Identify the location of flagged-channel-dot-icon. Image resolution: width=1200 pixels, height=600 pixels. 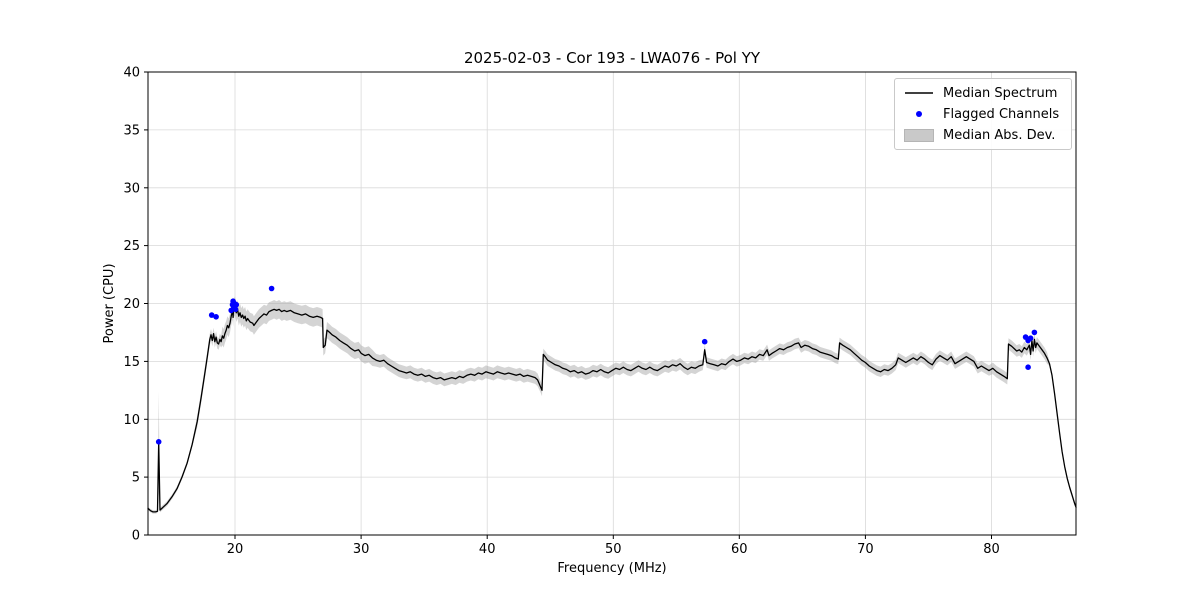
(919, 114).